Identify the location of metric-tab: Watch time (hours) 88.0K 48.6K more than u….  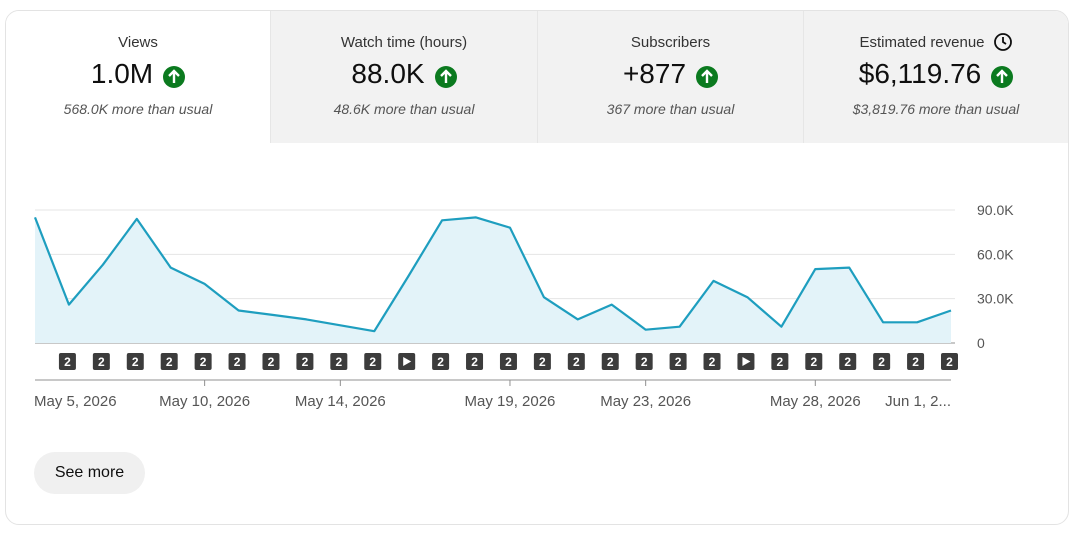
(403, 77).